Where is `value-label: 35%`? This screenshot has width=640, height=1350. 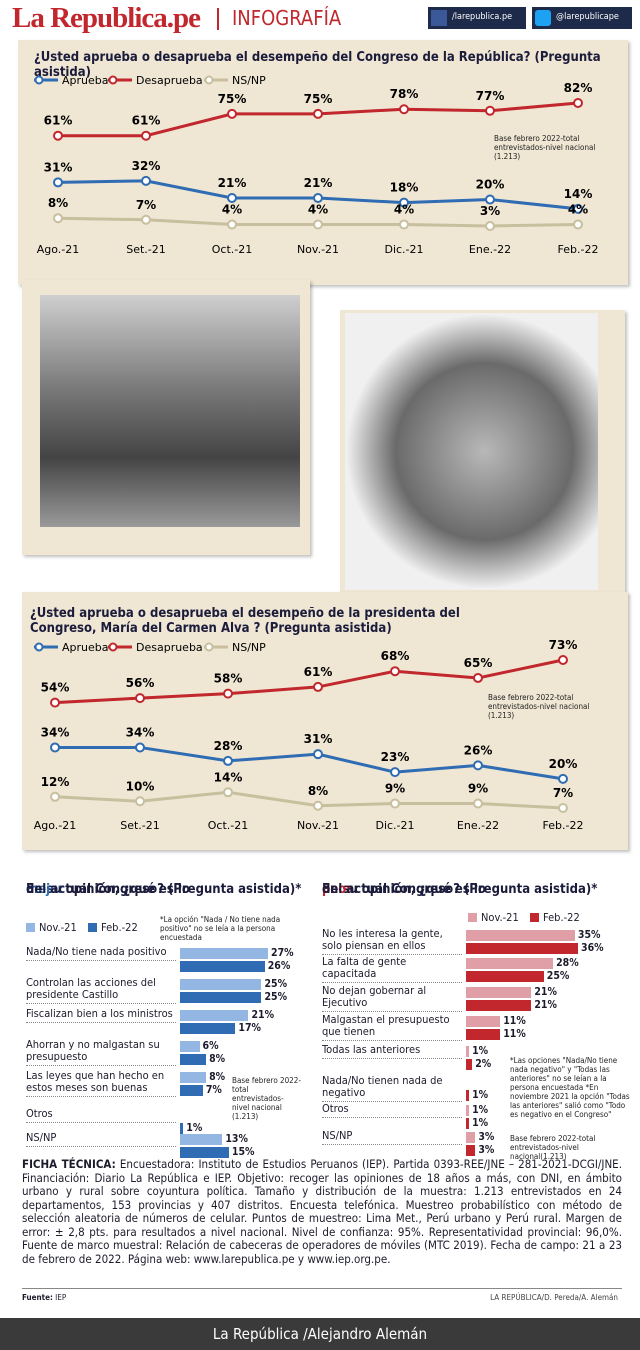
value-label: 35% is located at coordinates (589, 935).